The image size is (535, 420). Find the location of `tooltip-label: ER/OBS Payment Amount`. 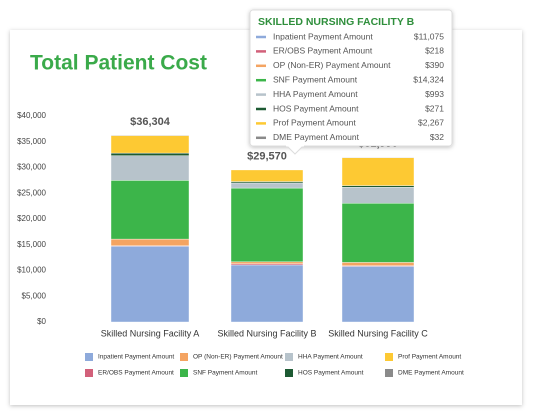

tooltip-label: ER/OBS Payment Amount is located at coordinates (323, 51).